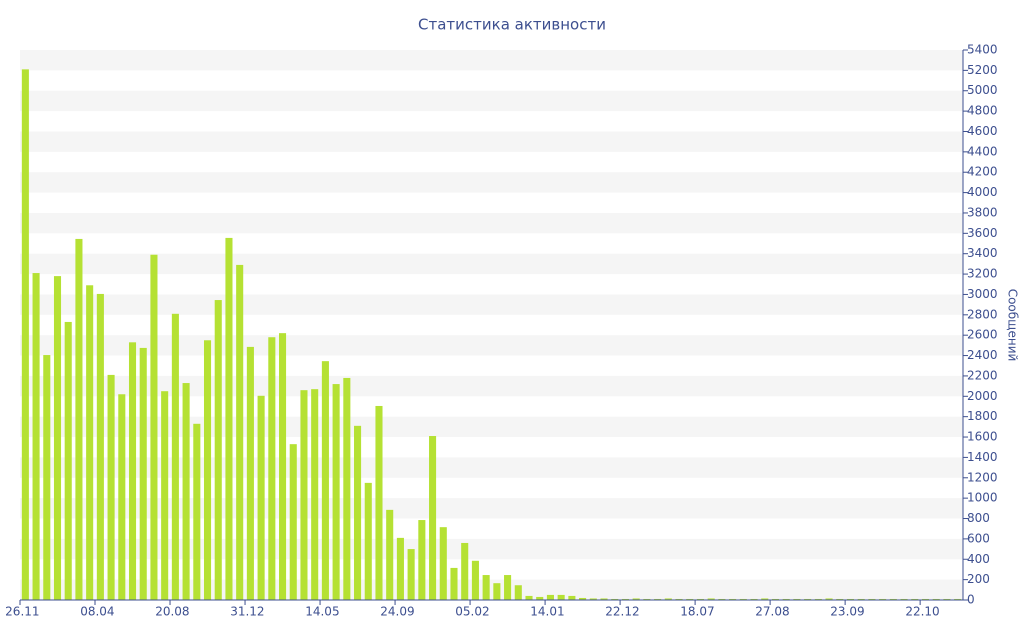 This screenshot has height=640, width=1024. I want to click on y-axis-label: Сообщений, so click(1013, 325).